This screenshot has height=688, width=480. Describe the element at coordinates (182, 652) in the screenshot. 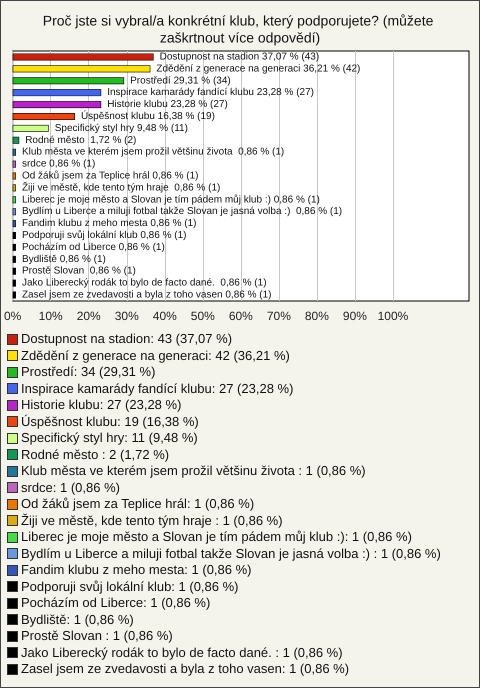

I see `text: Jako Liberecký rodák to bylo de facto dané. : 1 (0,86 %)` at that location.